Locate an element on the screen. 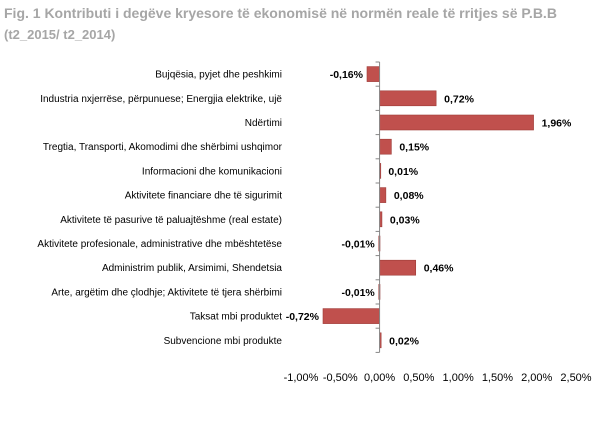 The image size is (594, 425). value-label: 0,46% is located at coordinates (439, 269).